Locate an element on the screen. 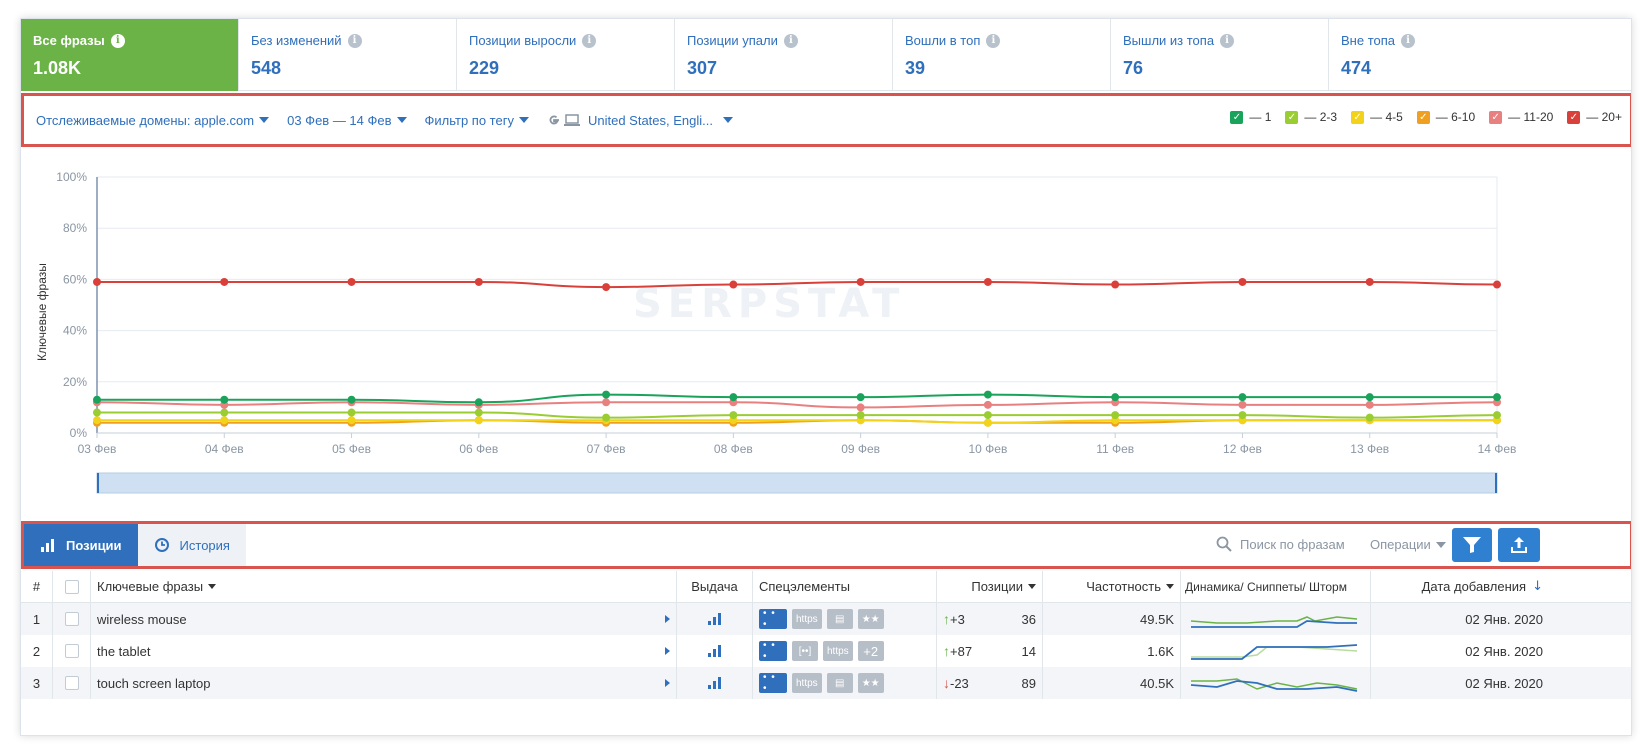 The image size is (1652, 754). header-date: Дата добавления ↓ is located at coordinates (1460, 586).